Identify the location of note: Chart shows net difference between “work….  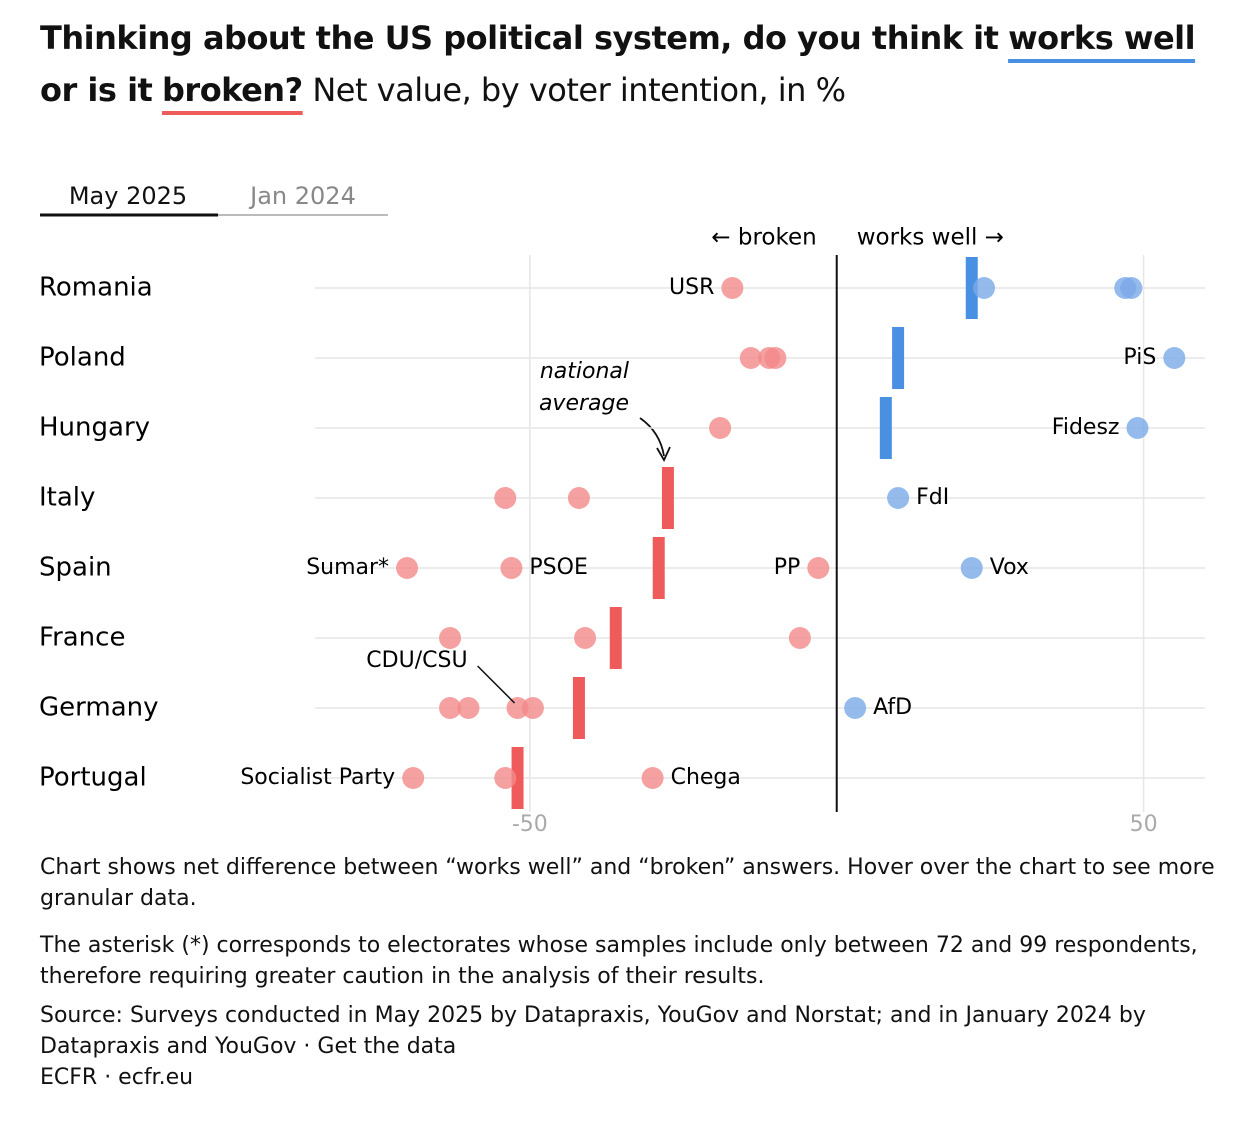
(627, 883).